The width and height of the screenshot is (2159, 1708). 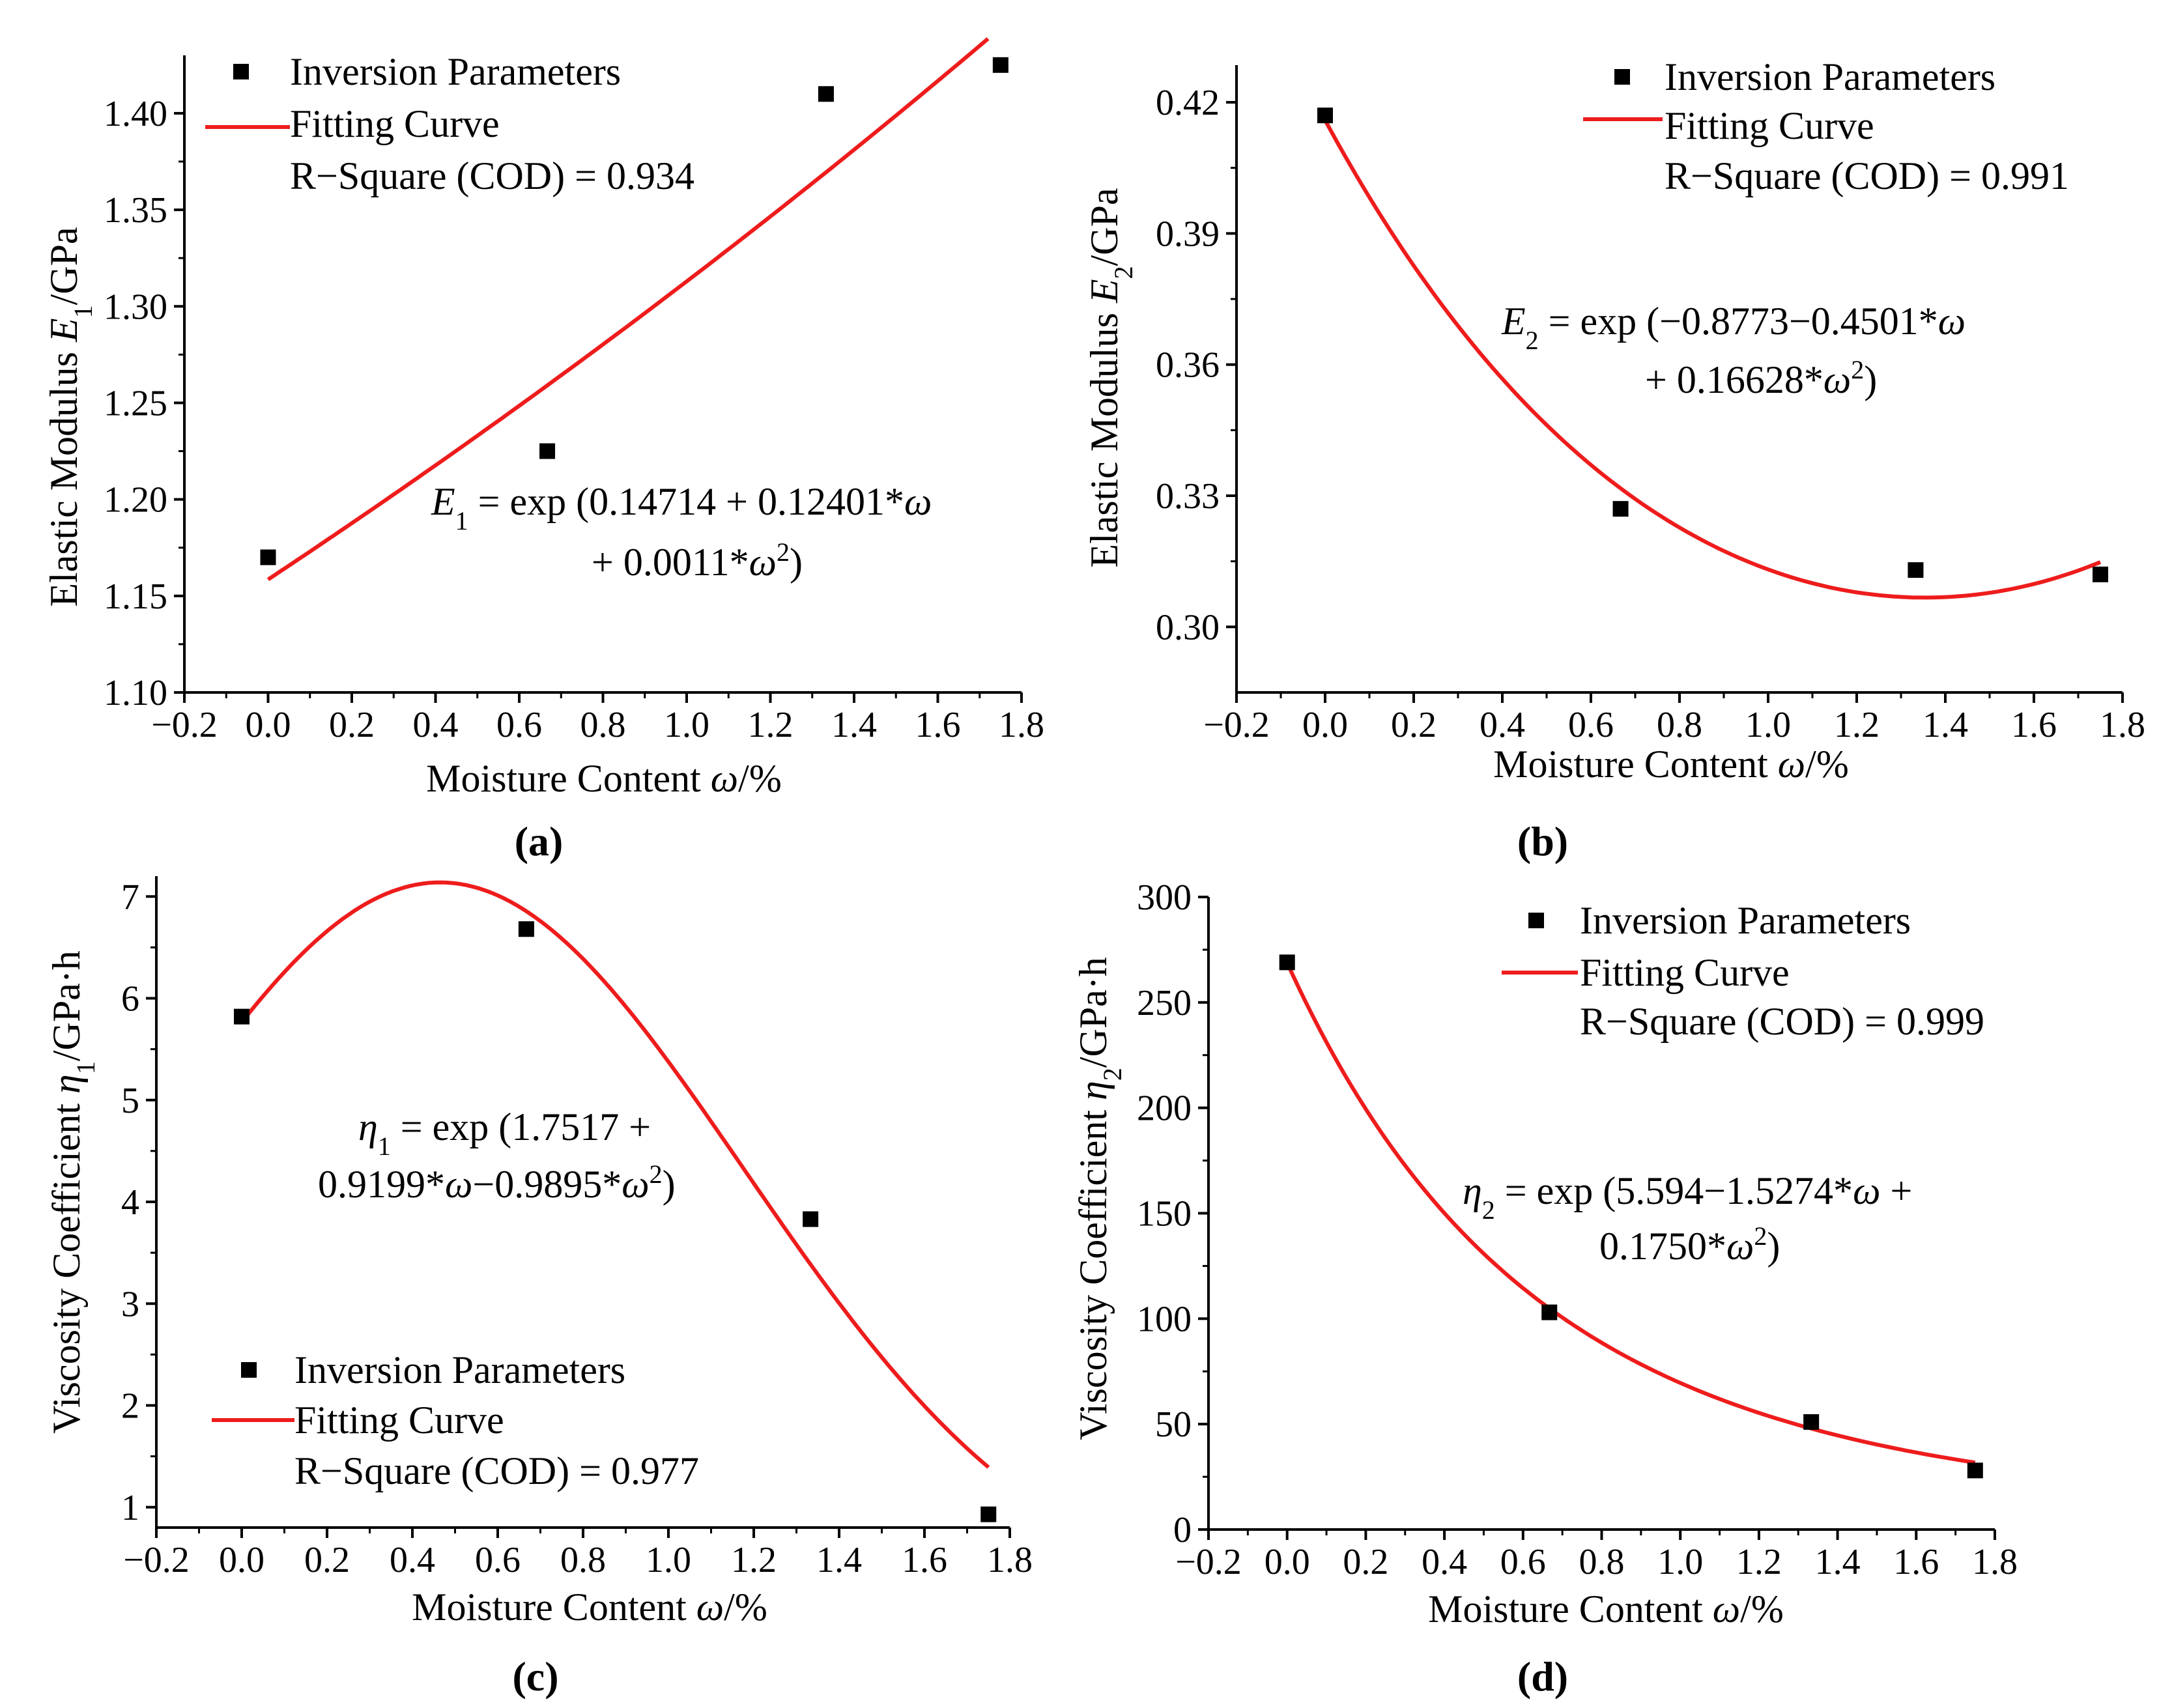 I want to click on y-axis-label: Elastic Modulus E2/GPa, so click(x=1110, y=377).